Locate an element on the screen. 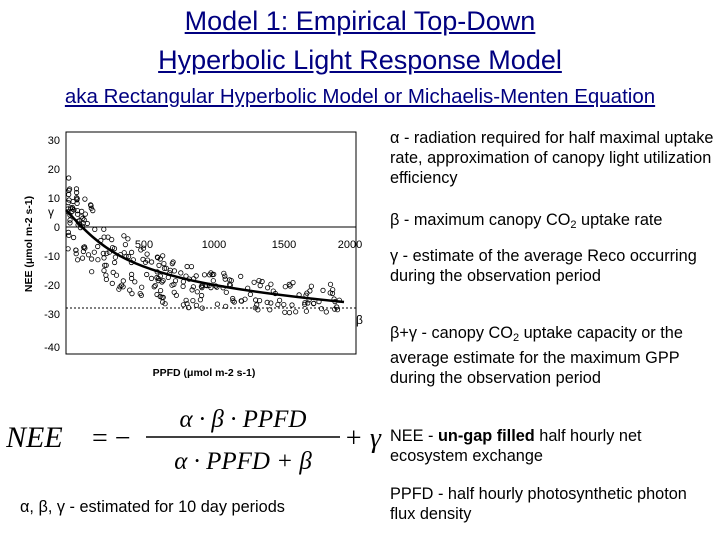  y-tick: 10 is located at coordinates (54, 199).